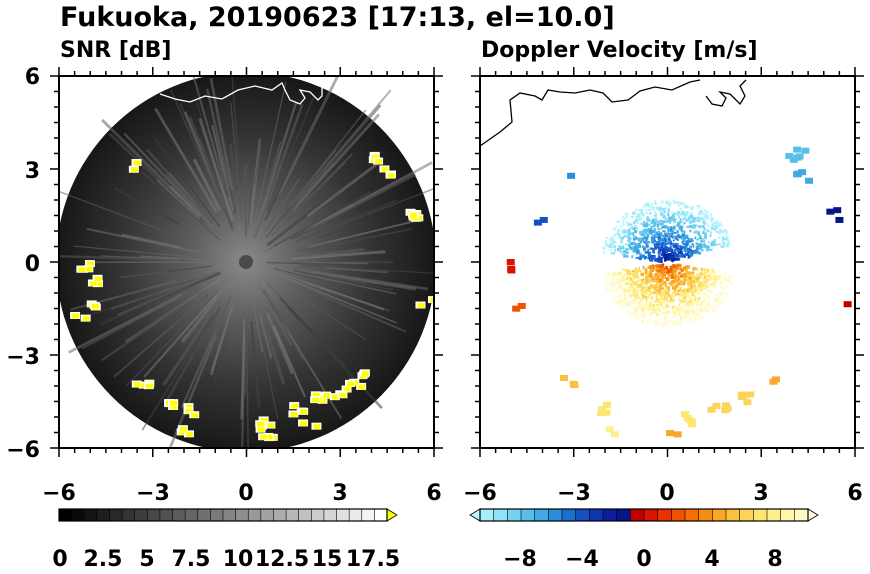 This screenshot has height=574, width=870. What do you see at coordinates (339, 493) in the screenshot?
I see `snr-x-tick: 3` at bounding box center [339, 493].